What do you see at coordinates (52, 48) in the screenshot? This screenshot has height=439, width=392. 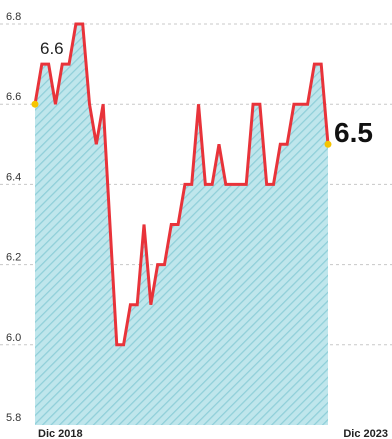 I see `start-value-label: 6.6` at bounding box center [52, 48].